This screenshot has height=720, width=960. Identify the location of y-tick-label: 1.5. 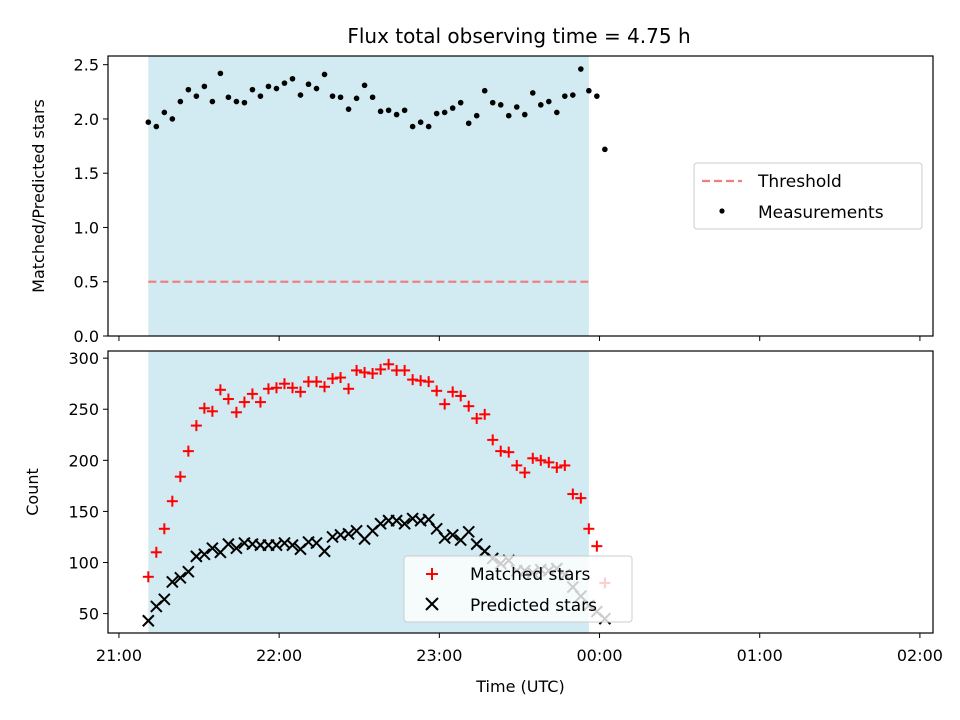
(86, 173).